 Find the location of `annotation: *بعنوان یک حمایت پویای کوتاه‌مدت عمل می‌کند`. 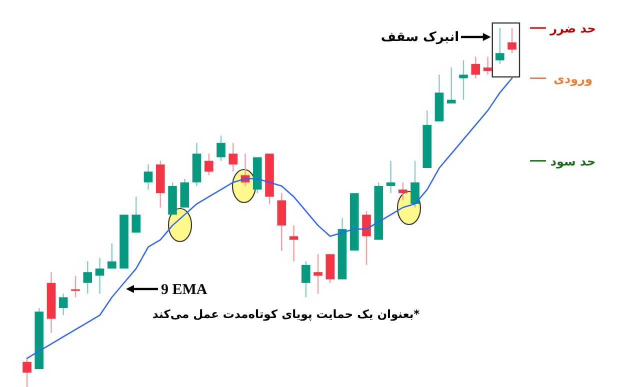

annotation: *بعنوان یک حمایت پویای کوتاه‌مدت عمل می‌کند is located at coordinates (286, 314).